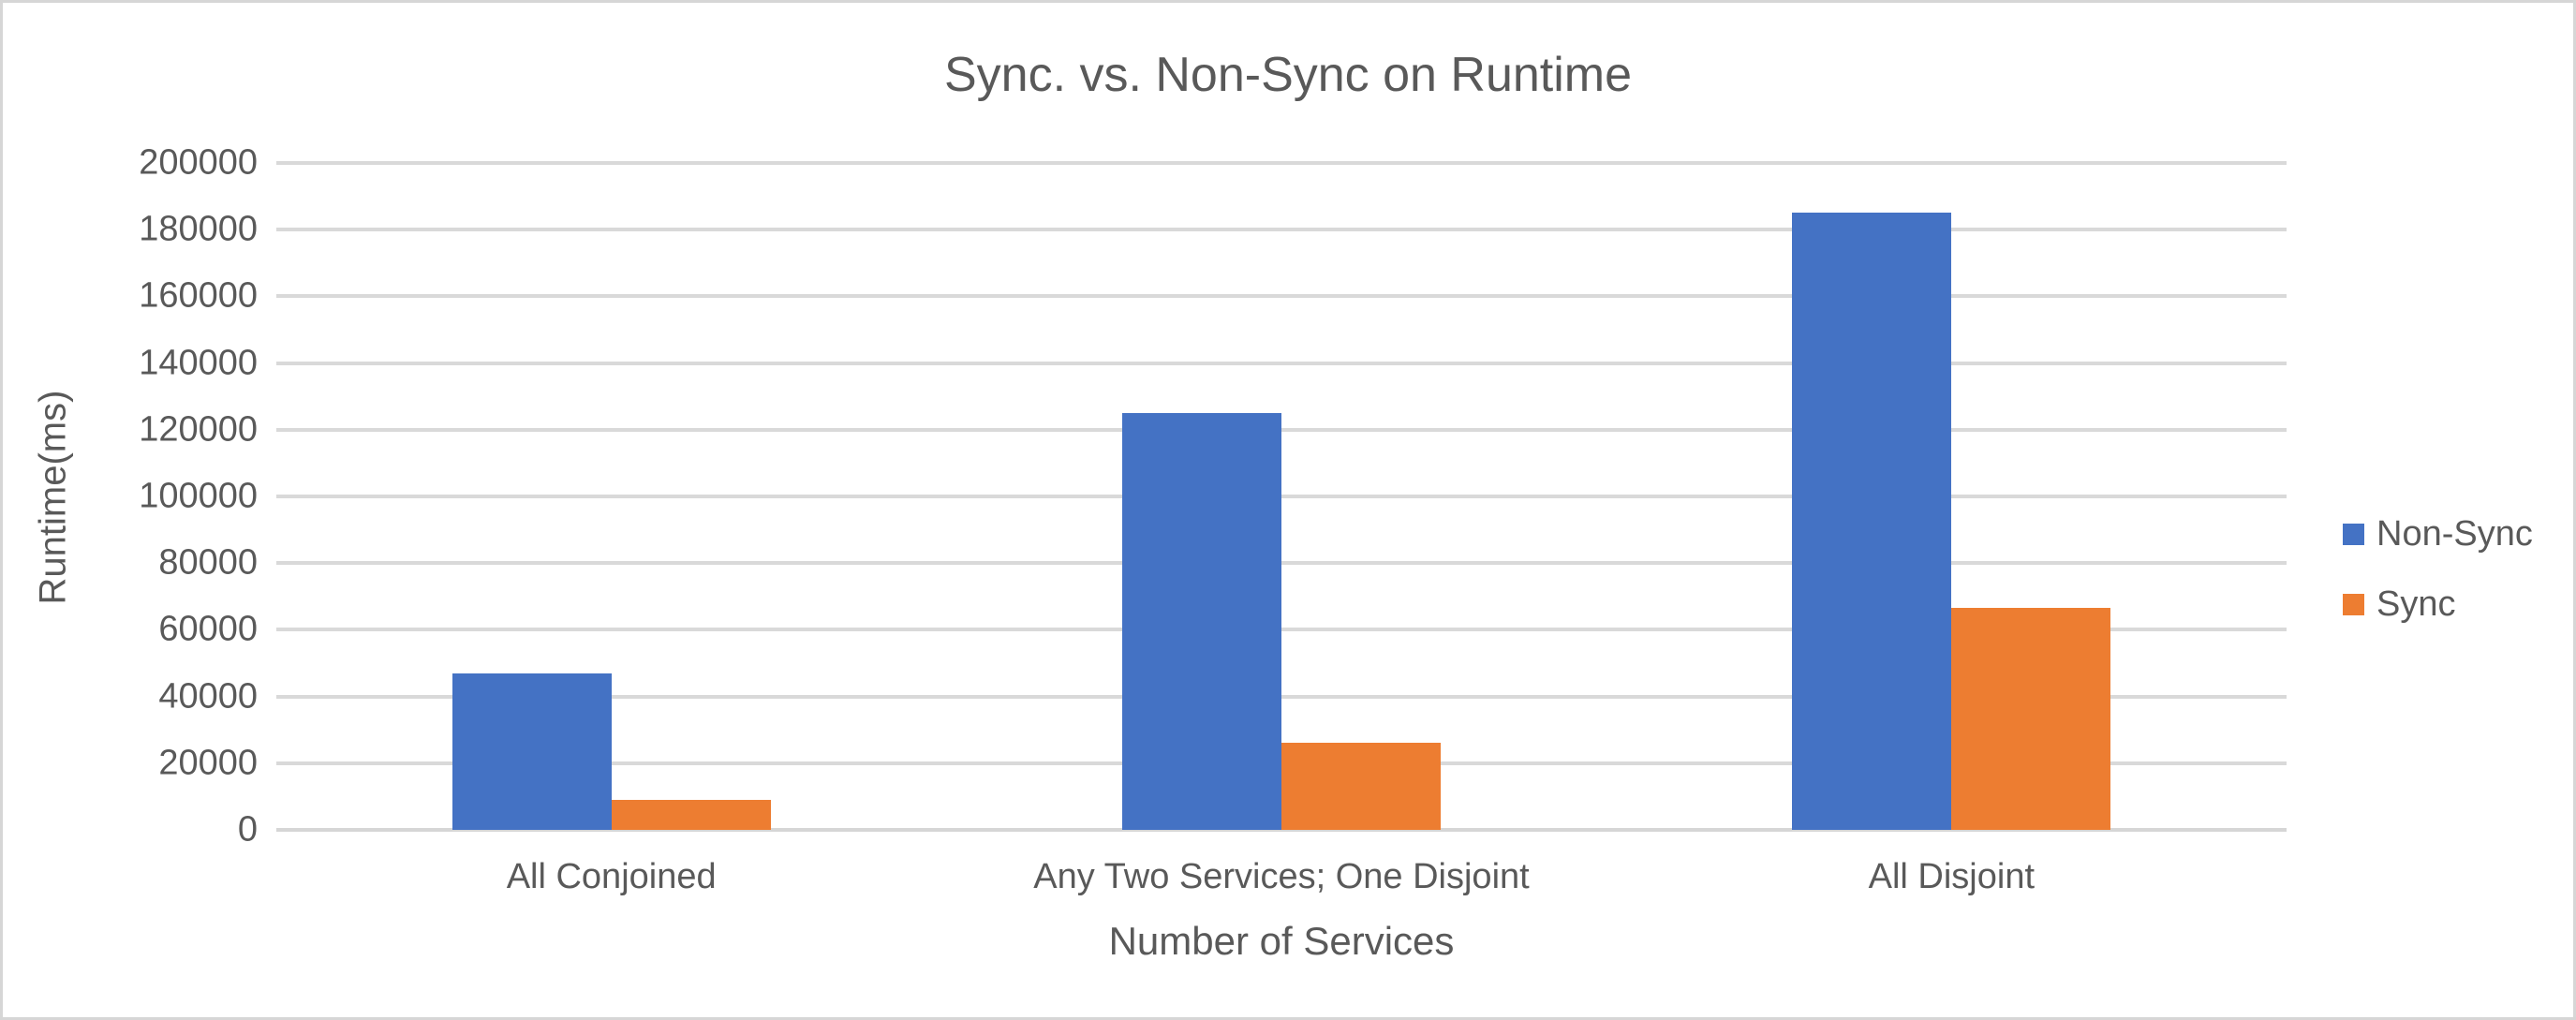  Describe the element at coordinates (198, 429) in the screenshot. I see `y-tick-label: 120000` at that location.